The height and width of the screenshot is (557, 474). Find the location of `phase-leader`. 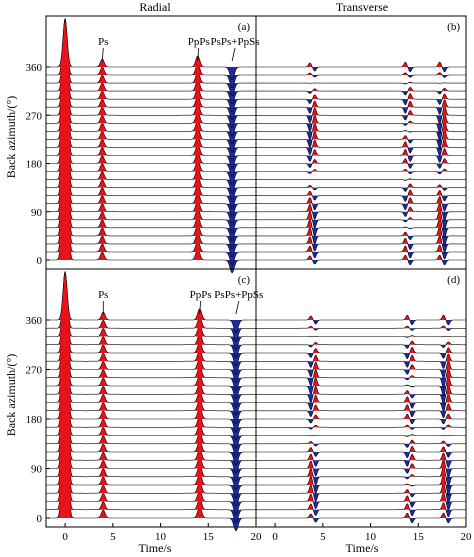

phase-leader is located at coordinates (233, 54).